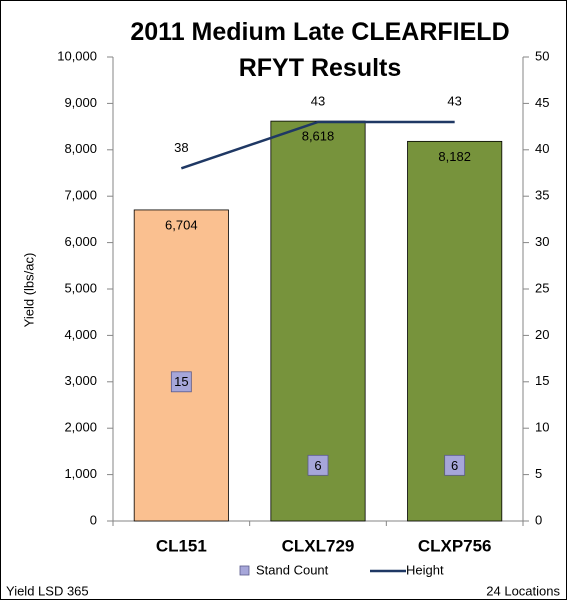 Image resolution: width=567 pixels, height=600 pixels. Describe the element at coordinates (244, 570) in the screenshot. I see `legend-marker` at that location.